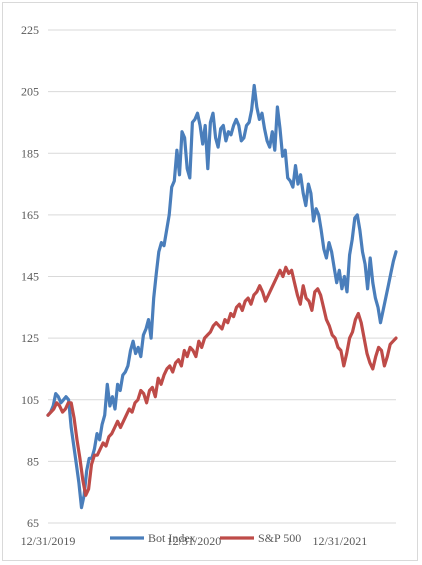 The height and width of the screenshot is (565, 422). Describe the element at coordinates (340, 541) in the screenshot. I see `x-tick-label: 12/31/2021` at that location.